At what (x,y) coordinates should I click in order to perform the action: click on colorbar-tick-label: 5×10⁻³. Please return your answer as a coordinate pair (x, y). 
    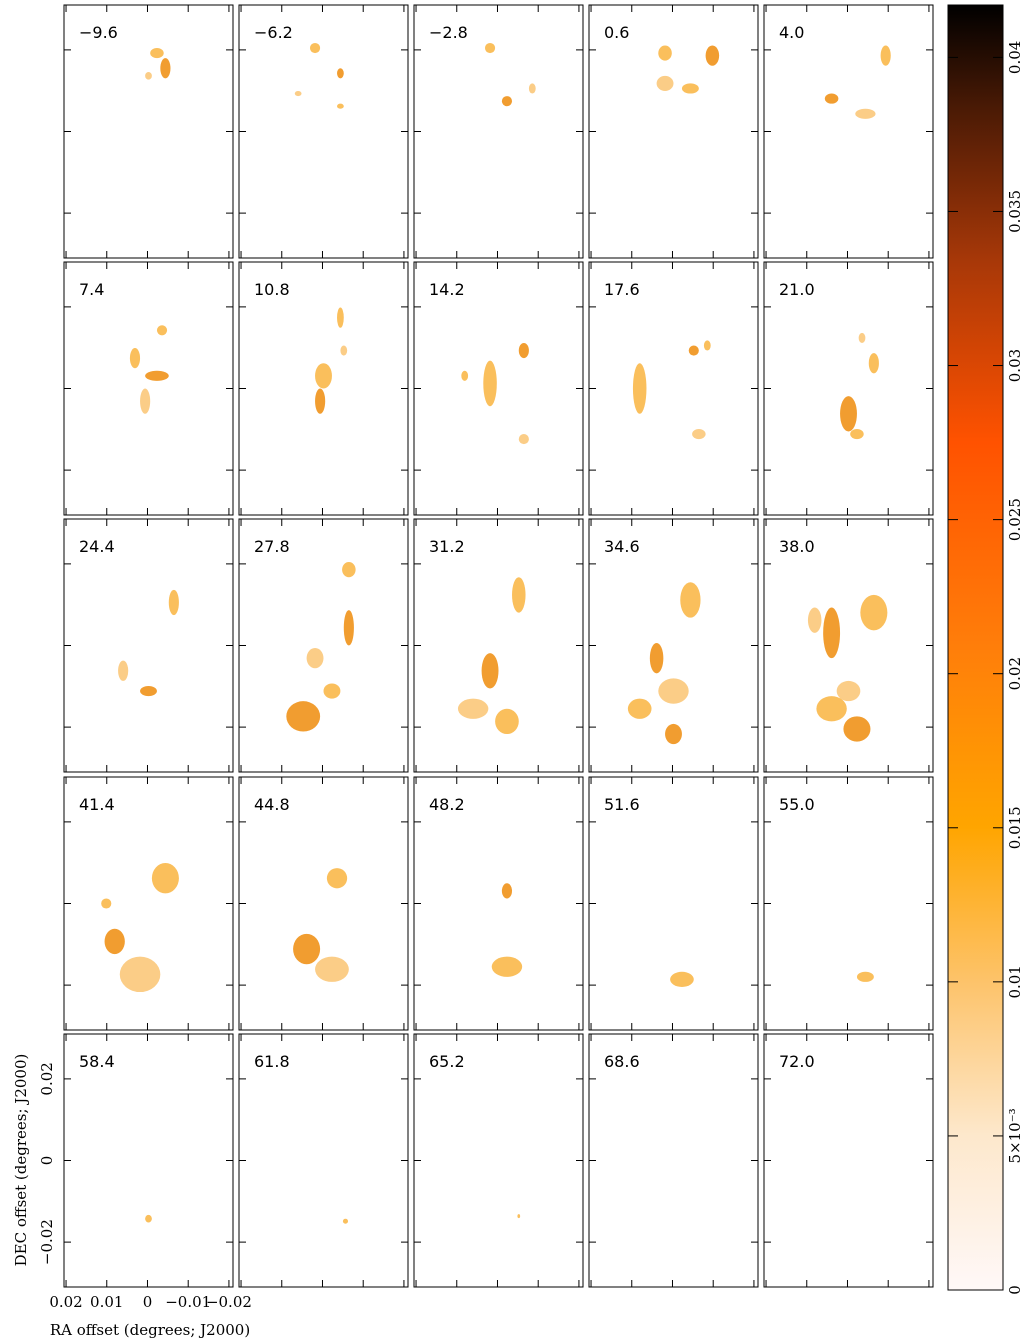
    Looking at the image, I should click on (1015, 1135).